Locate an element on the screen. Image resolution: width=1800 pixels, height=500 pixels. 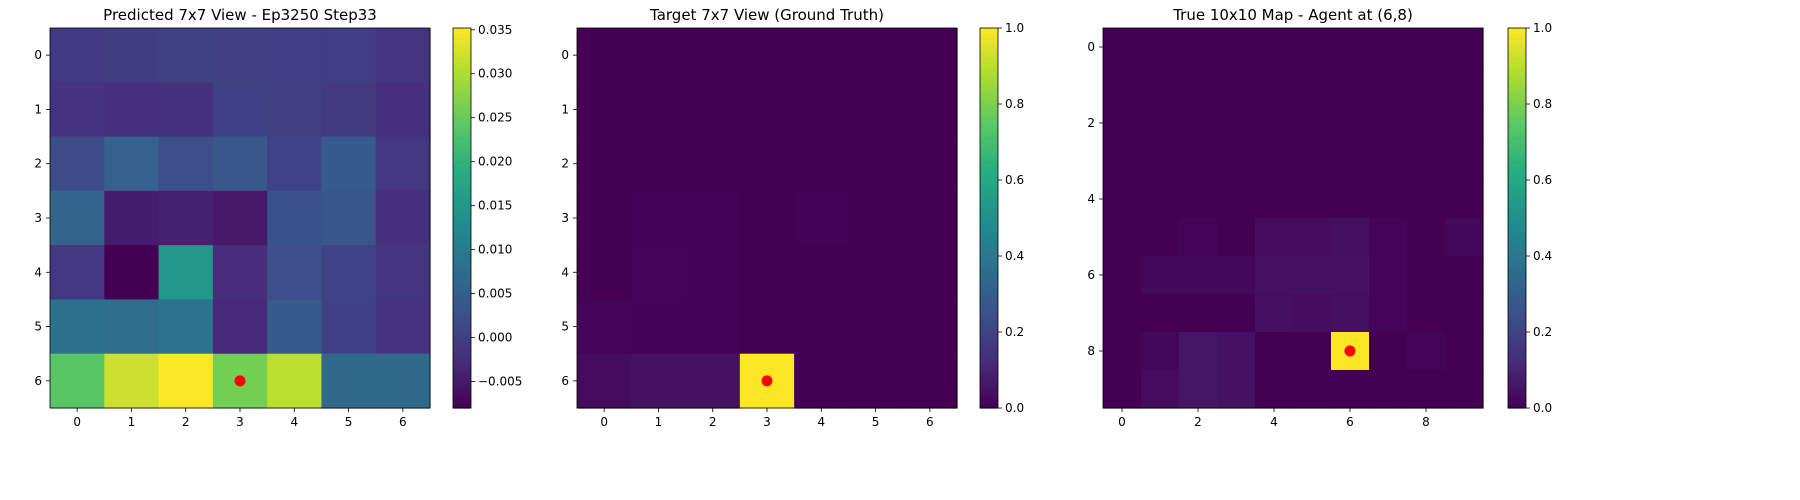
colorbar-frame is located at coordinates (462, 218).